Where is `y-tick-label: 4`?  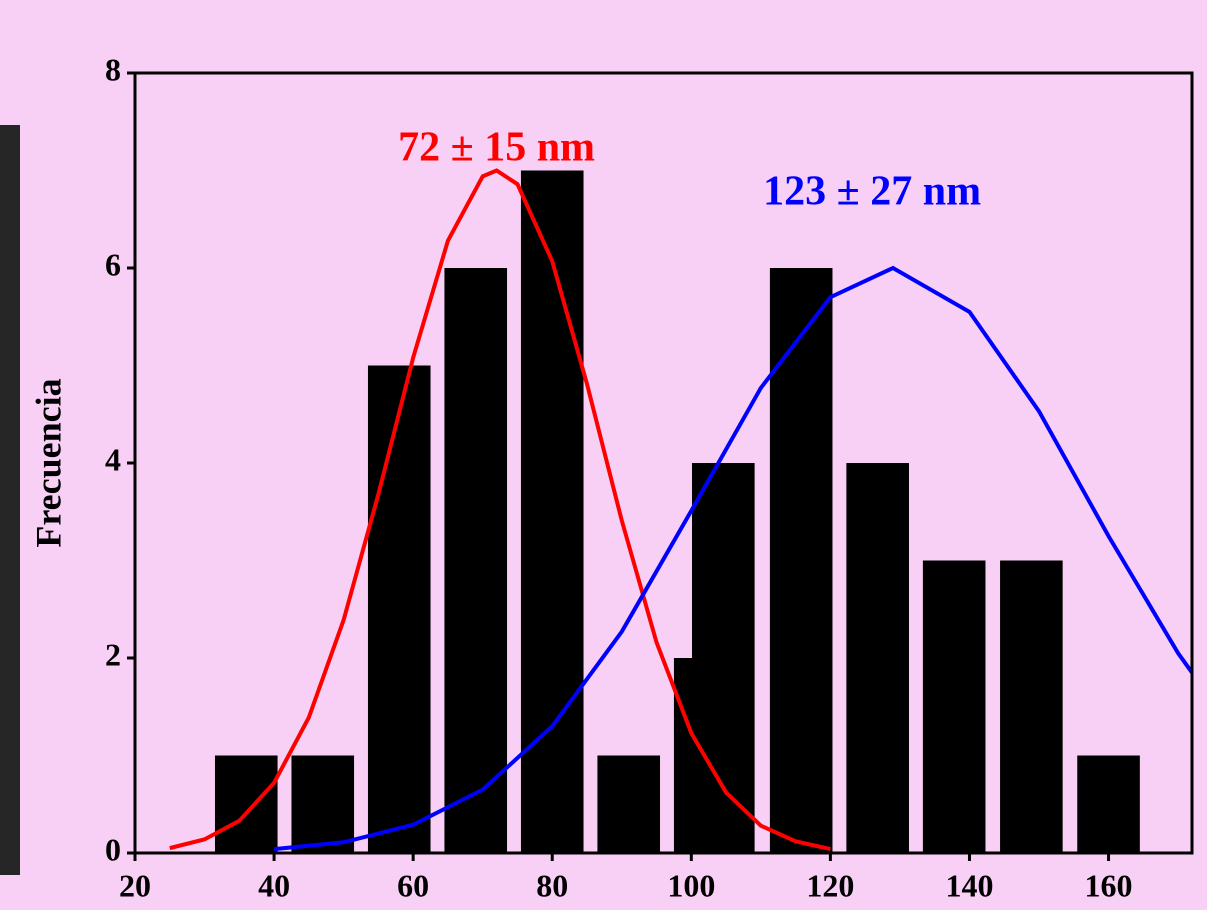 y-tick-label: 4 is located at coordinates (113, 459).